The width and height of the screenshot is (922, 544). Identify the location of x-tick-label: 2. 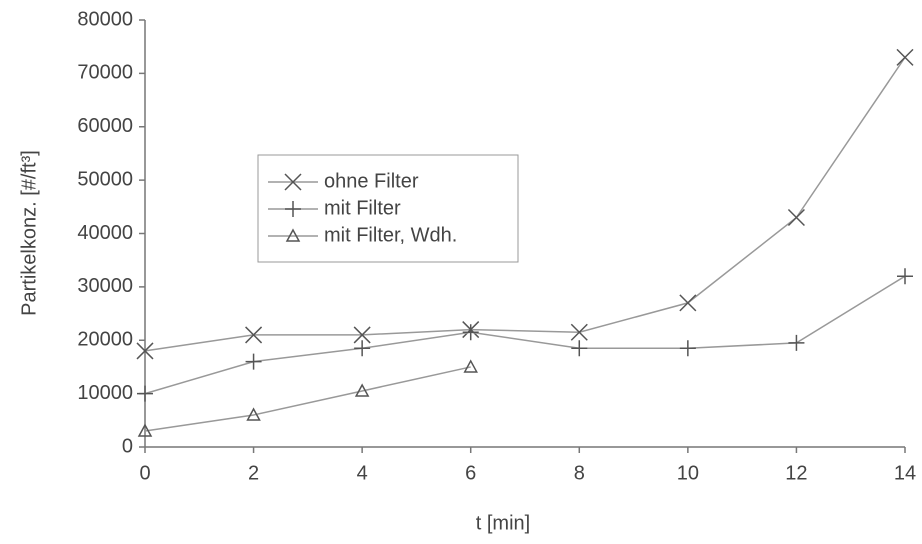
(253, 473).